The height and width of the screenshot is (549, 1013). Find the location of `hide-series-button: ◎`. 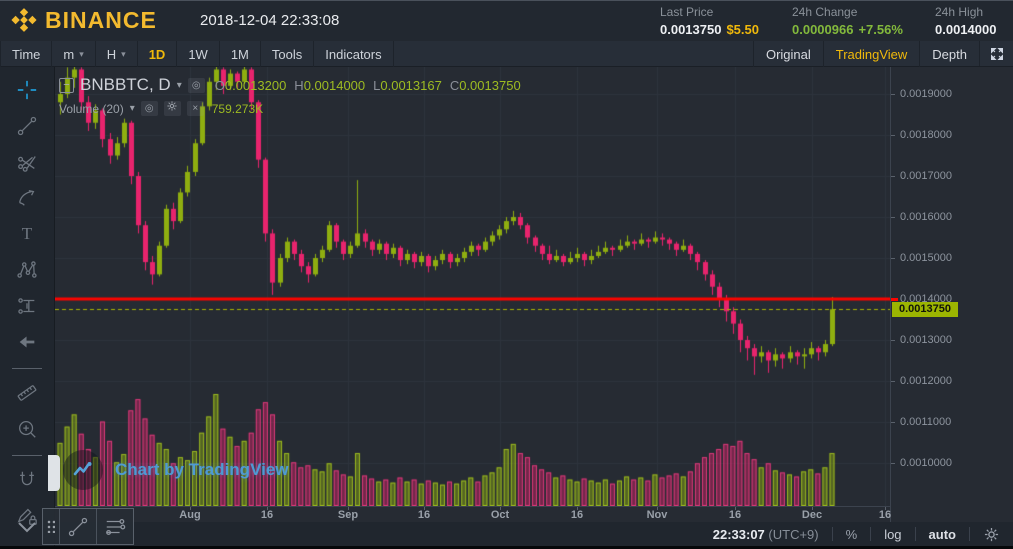

hide-series-button: ◎ is located at coordinates (196, 85).